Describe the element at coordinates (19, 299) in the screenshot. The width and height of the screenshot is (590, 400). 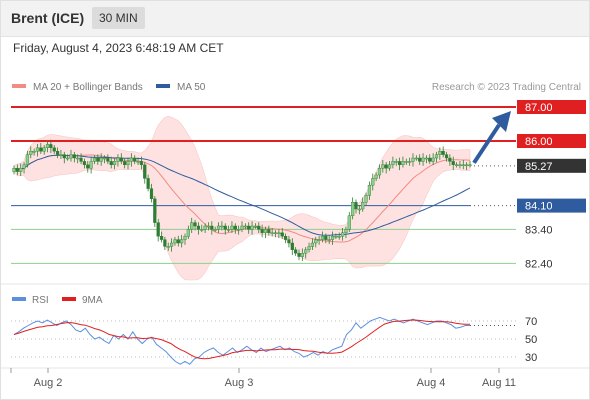
I see `legend-swatch-rsi` at that location.